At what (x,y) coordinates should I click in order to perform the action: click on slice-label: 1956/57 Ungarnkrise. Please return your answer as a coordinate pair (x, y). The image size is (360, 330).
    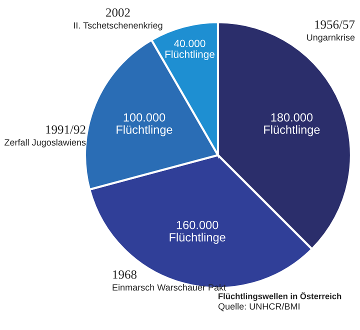
    Looking at the image, I should click on (331, 31).